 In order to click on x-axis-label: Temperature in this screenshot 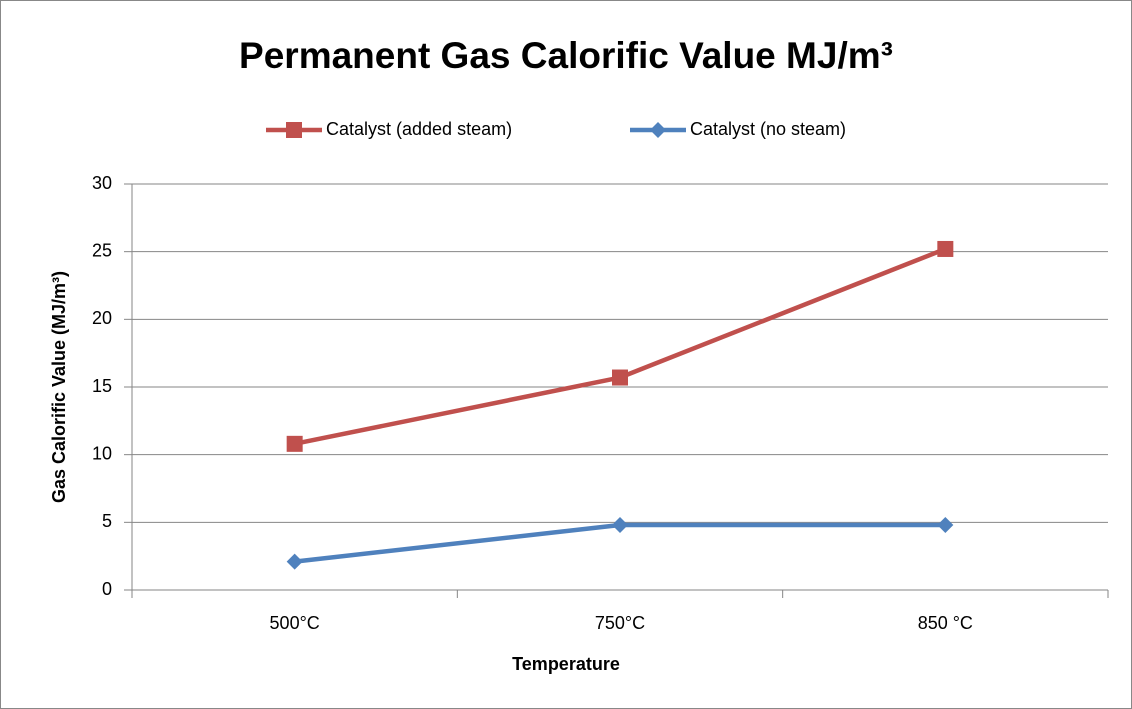, I will do `click(566, 664)`.